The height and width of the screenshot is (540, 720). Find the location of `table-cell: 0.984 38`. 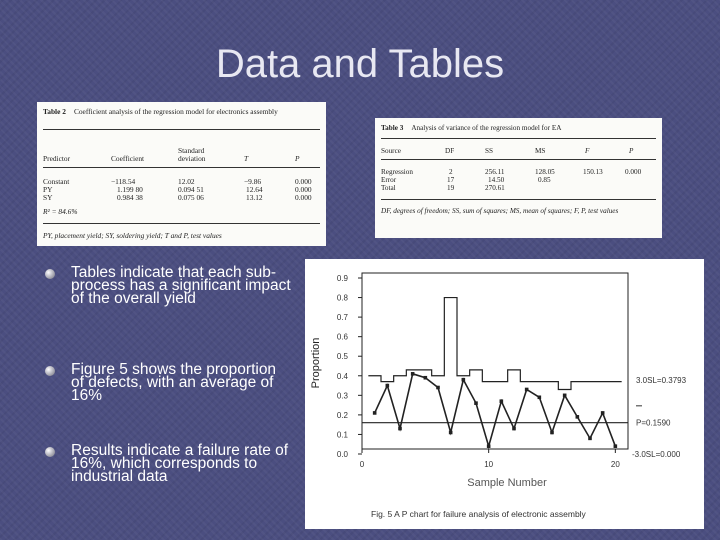

table-cell: 0.984 38 is located at coordinates (130, 197).